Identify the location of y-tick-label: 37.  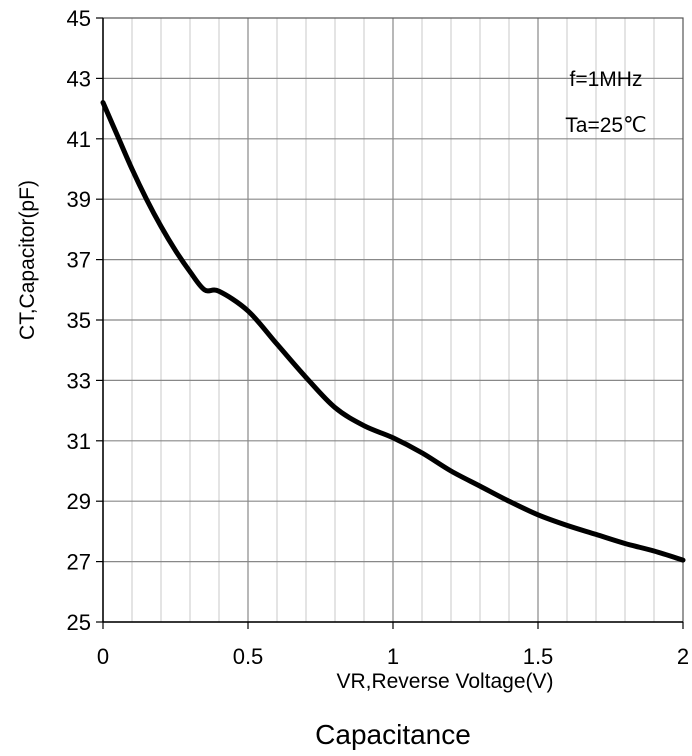
(79, 260).